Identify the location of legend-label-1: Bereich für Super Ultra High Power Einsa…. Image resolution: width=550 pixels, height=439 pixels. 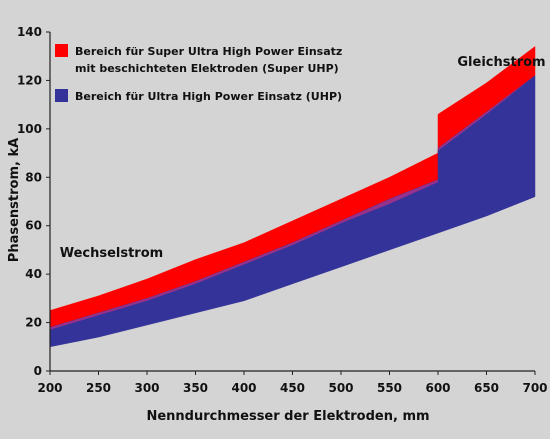
(208, 60).